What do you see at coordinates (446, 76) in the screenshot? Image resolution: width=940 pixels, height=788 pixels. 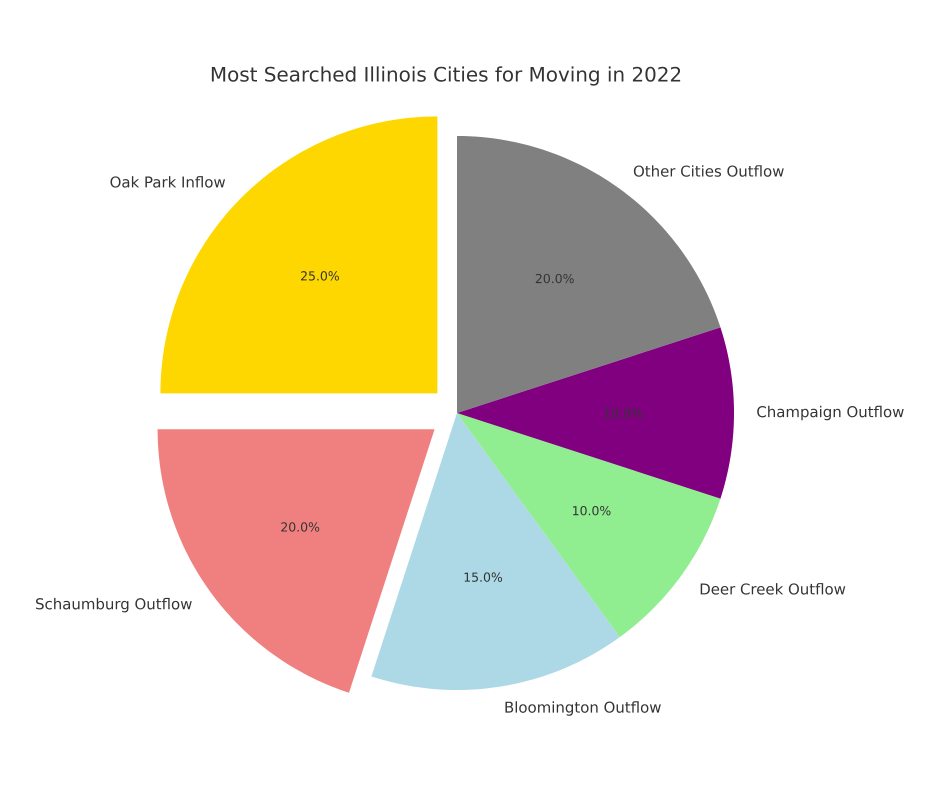 I see `chart-title: Most Searched Illinois Cities for Moving in 2022` at bounding box center [446, 76].